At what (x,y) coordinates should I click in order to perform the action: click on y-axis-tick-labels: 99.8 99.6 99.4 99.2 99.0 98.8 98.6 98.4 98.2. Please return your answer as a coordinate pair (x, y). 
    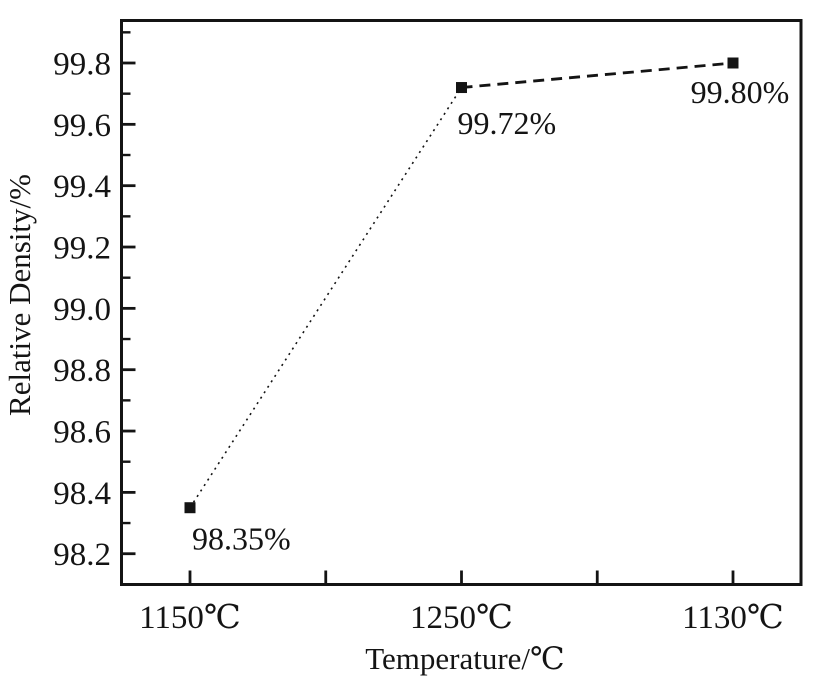
    Looking at the image, I should click on (82, 310).